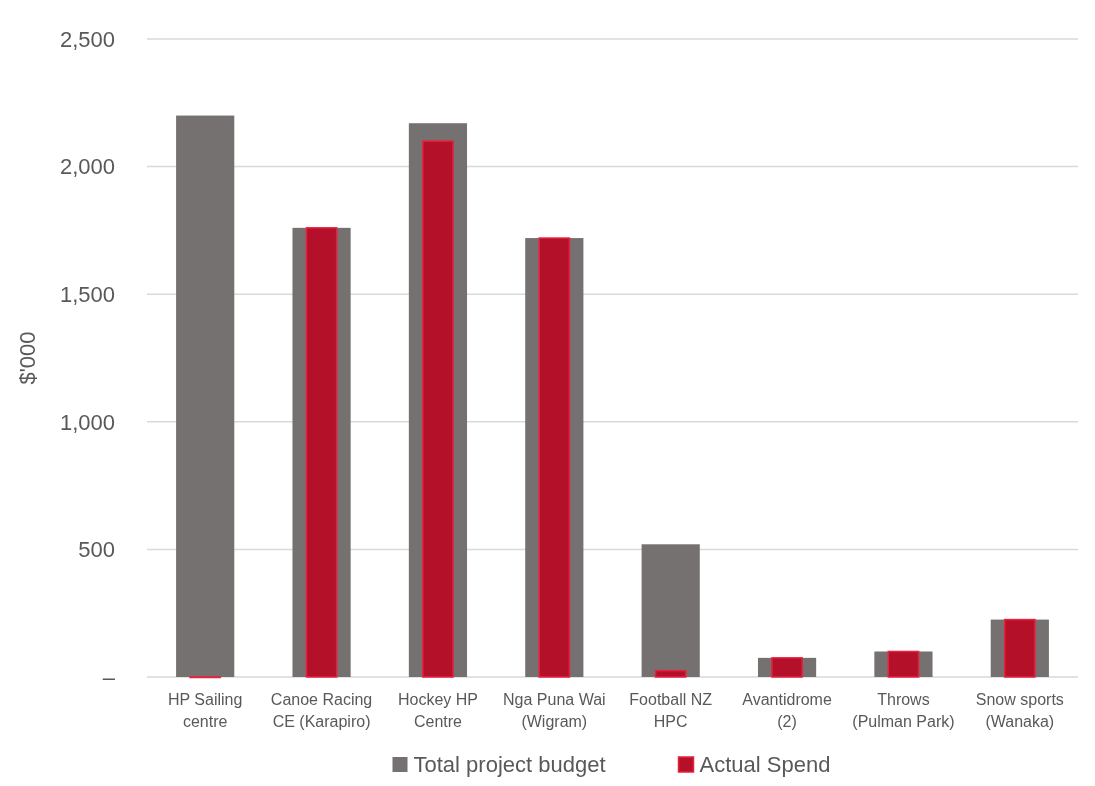 This screenshot has width=1095, height=786. I want to click on x-tick-label: Snow sports (Wanaka), so click(1019, 710).